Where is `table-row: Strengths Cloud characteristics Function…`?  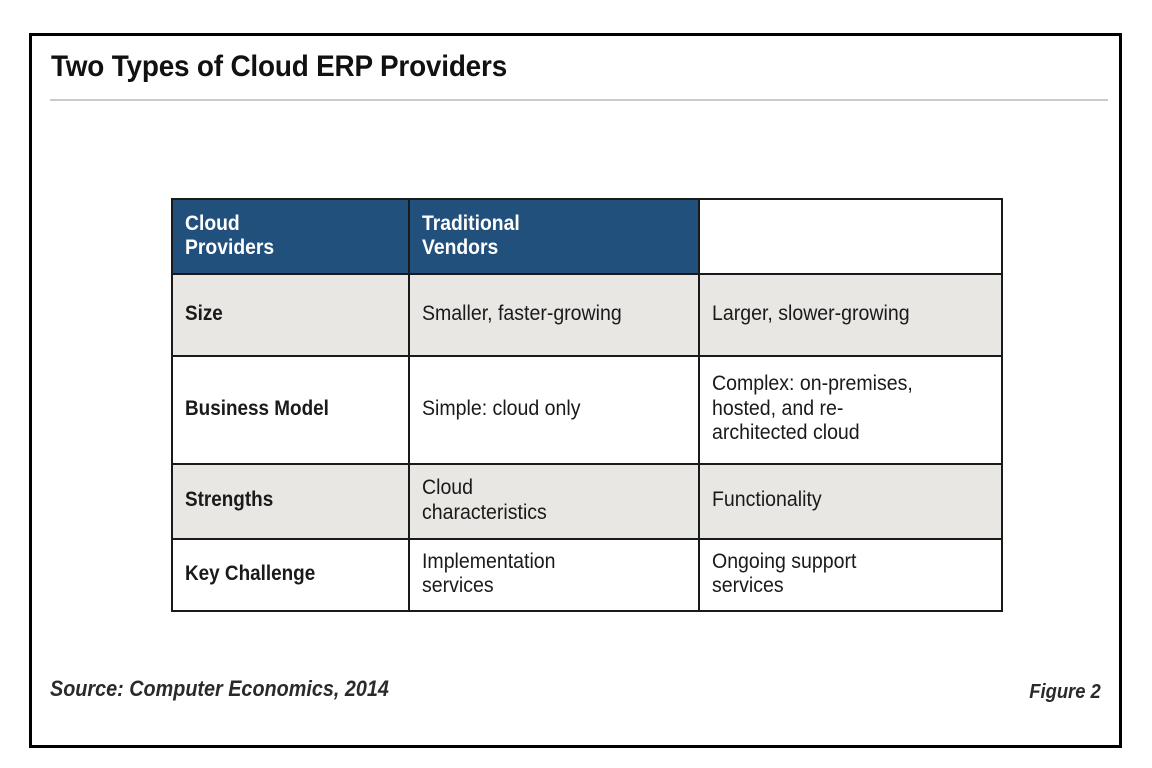
table-row: Strengths Cloud characteristics Function… is located at coordinates (587, 501).